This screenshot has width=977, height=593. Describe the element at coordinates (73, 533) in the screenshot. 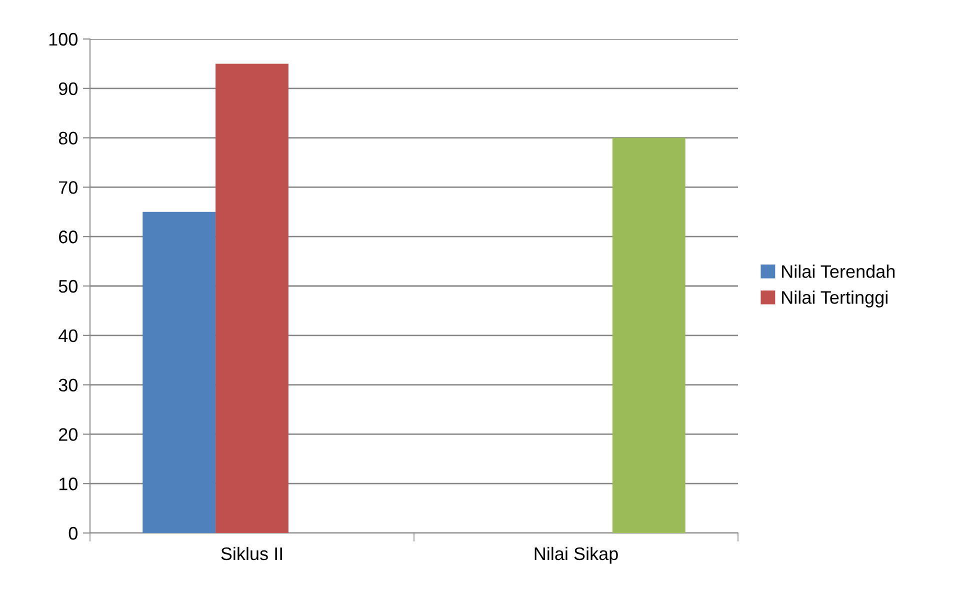

I see `y-tick-label: 0` at that location.